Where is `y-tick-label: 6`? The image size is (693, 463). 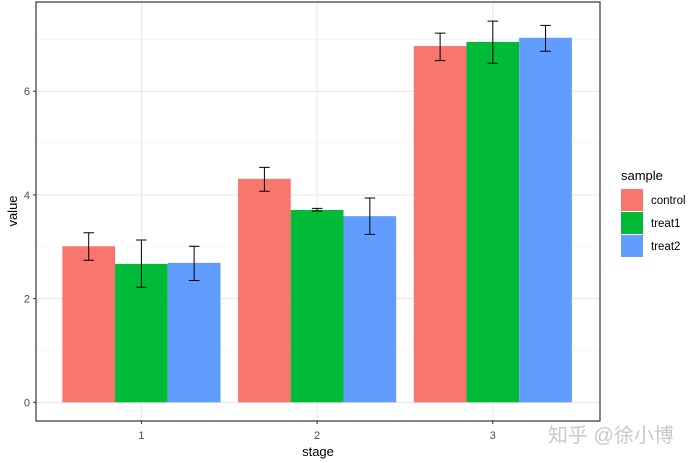
y-tick-label: 6 is located at coordinates (27, 92).